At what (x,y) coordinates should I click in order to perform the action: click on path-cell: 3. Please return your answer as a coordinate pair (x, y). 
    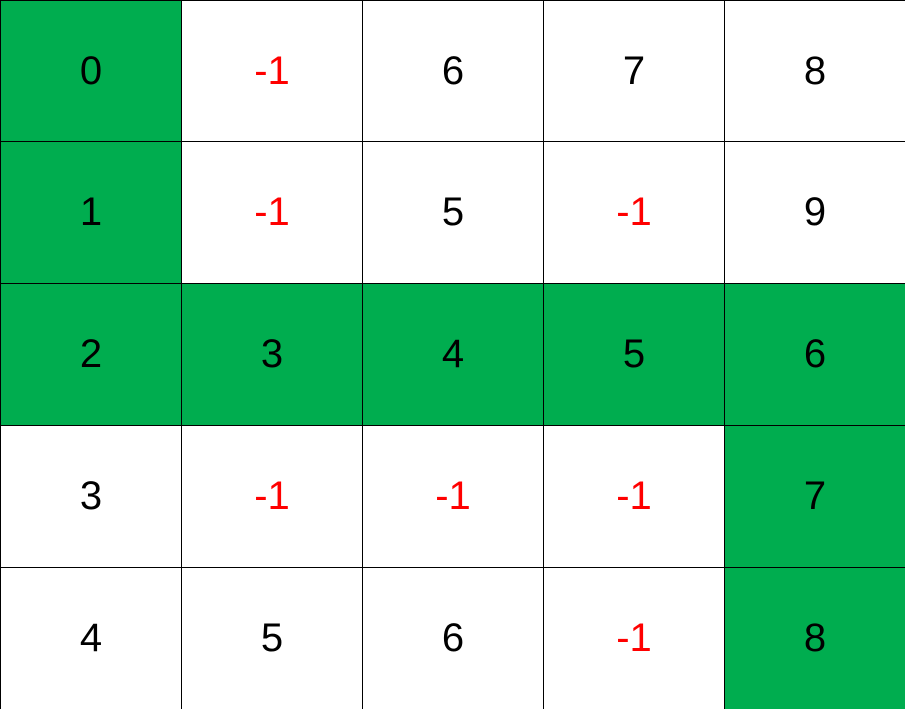
    Looking at the image, I should click on (272, 355).